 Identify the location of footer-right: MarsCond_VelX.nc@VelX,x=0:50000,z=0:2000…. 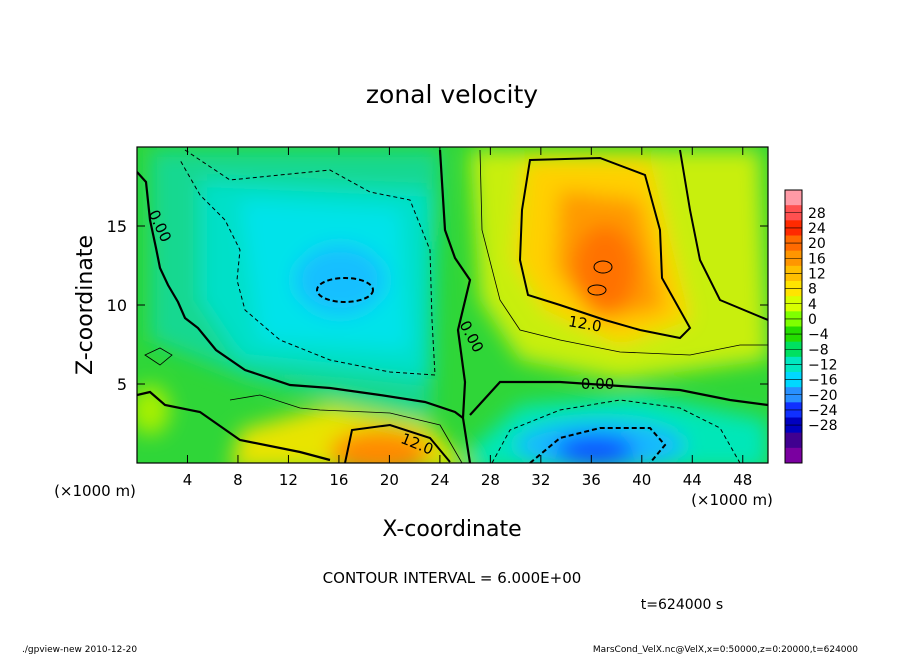
(725, 649).